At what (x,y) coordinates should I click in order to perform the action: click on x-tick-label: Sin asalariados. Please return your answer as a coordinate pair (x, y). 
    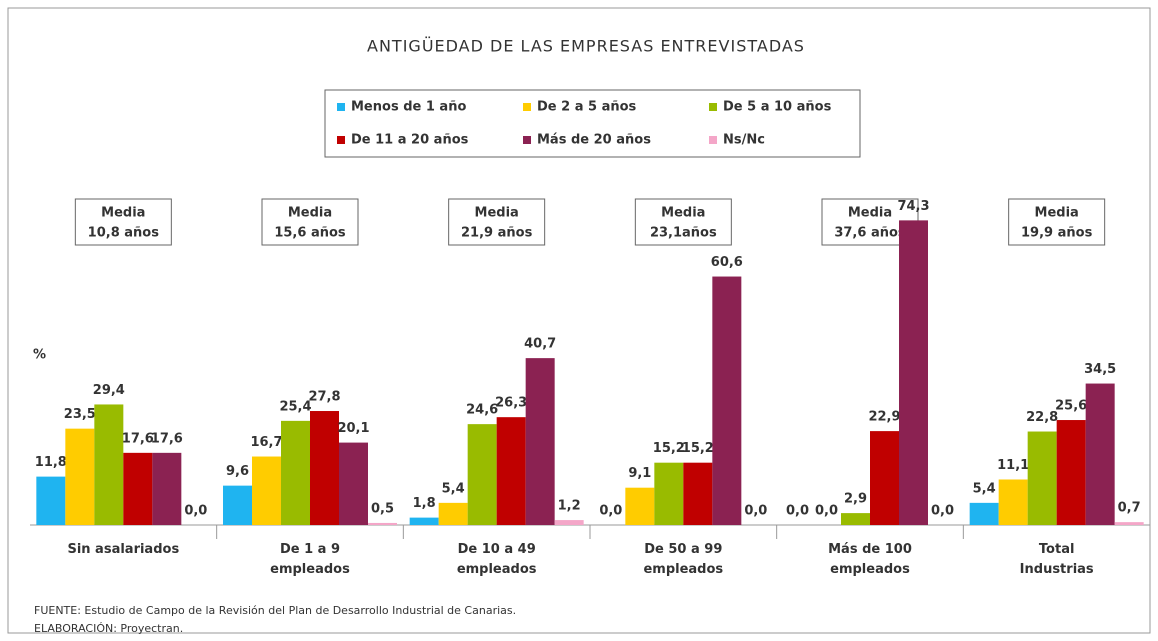
    Looking at the image, I should click on (123, 549).